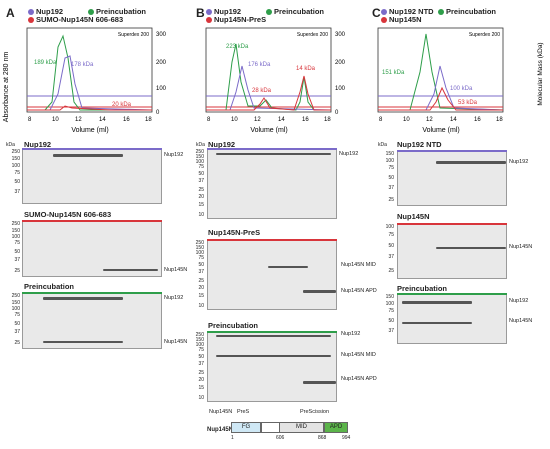  Describe the element at coordinates (82, 65) in the screenshot. I see `peak-label: 178 kDa` at that location.